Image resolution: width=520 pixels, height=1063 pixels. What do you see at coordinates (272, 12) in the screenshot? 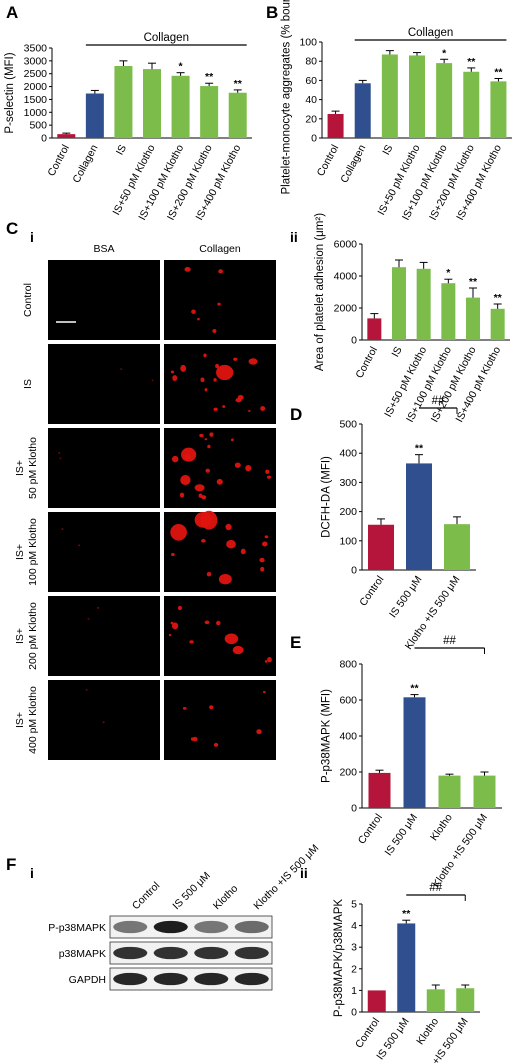
I see `panel-label-b: B` at bounding box center [272, 12].